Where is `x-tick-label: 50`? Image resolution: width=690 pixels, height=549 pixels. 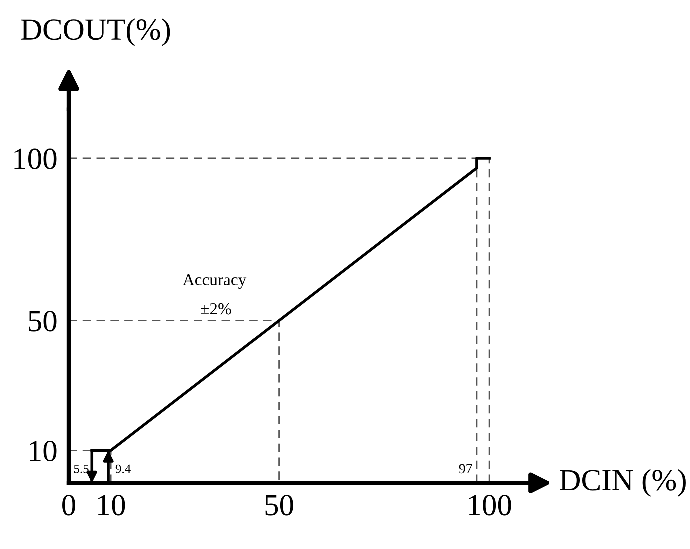
x-tick-label: 50 is located at coordinates (280, 505).